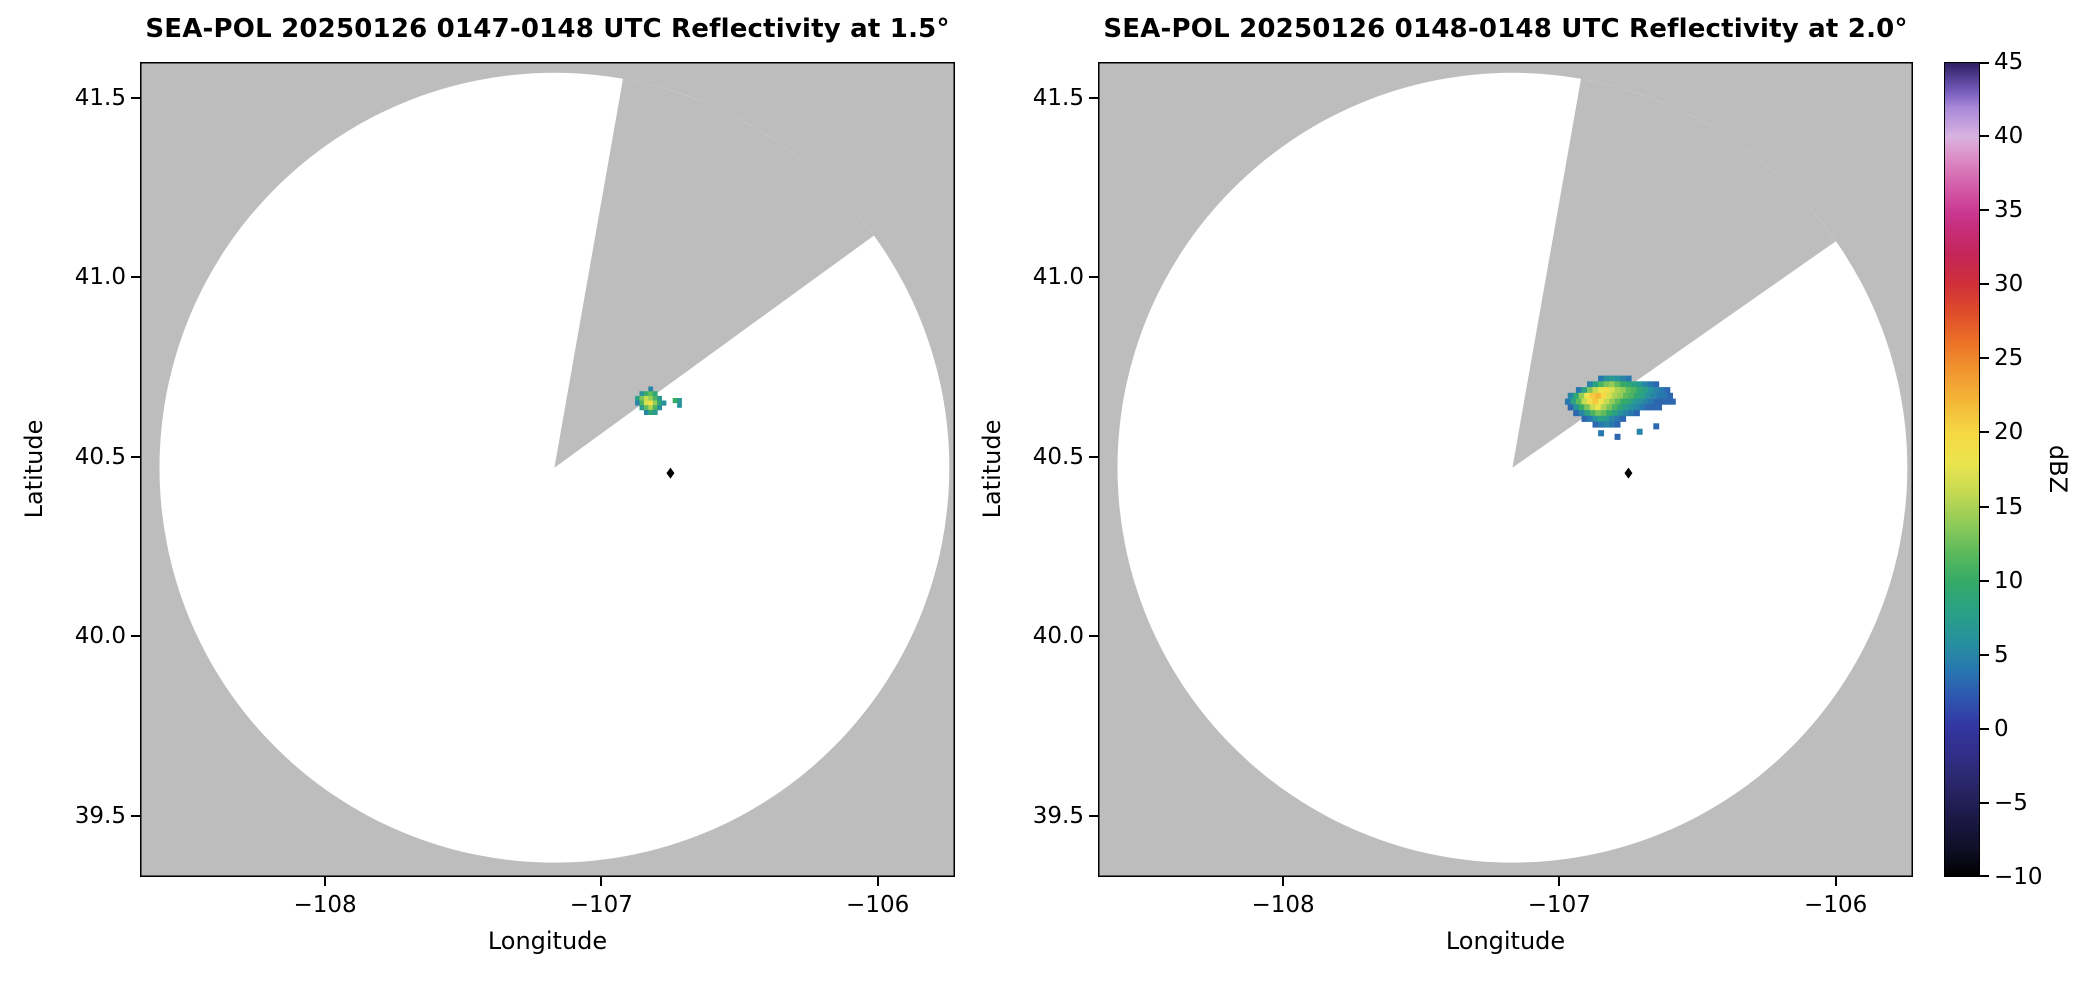 This screenshot has width=2096, height=990. What do you see at coordinates (2058, 469) in the screenshot?
I see `colorbar-label: dBZ` at bounding box center [2058, 469].